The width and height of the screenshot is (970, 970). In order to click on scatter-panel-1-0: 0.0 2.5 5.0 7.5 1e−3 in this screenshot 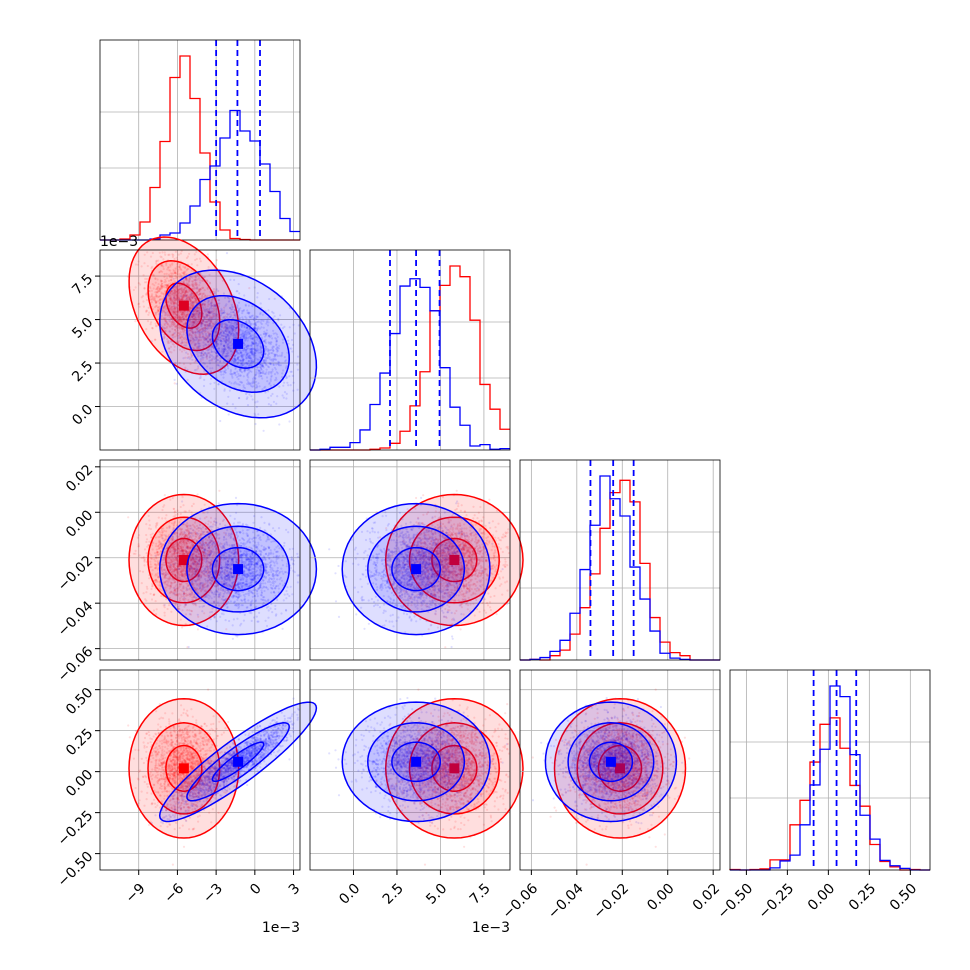, I will do `click(192, 342)`.